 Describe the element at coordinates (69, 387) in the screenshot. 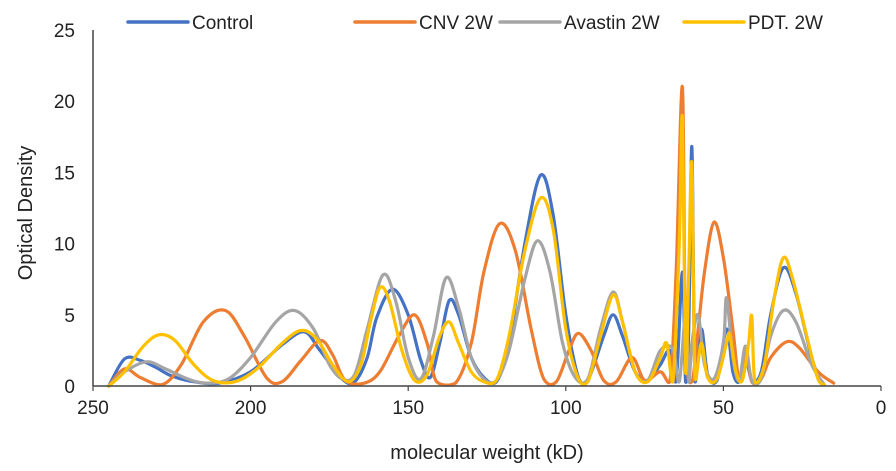

I see `y-tick-label: 0` at that location.